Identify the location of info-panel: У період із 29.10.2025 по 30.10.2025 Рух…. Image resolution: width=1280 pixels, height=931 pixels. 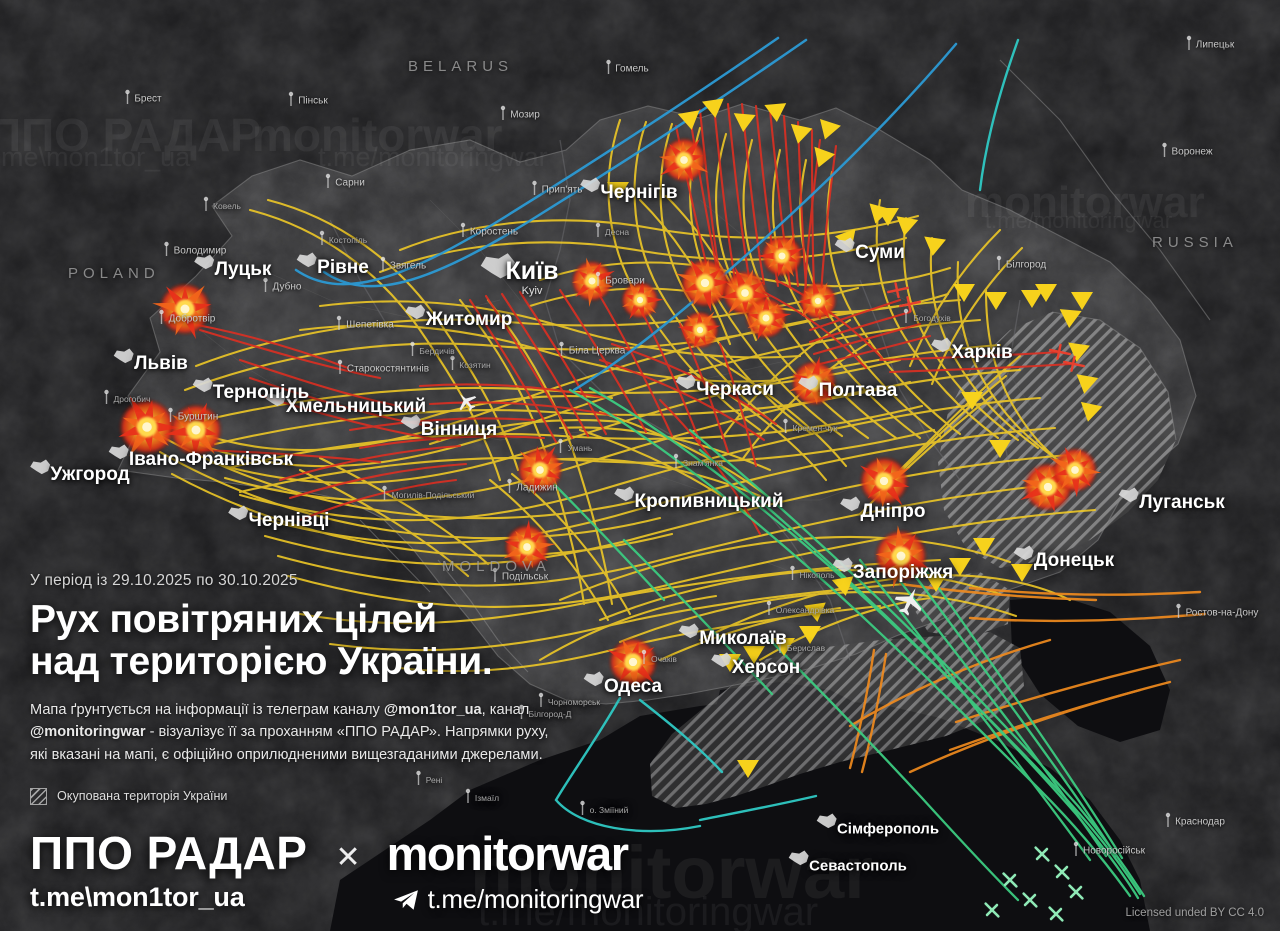
(310, 688).